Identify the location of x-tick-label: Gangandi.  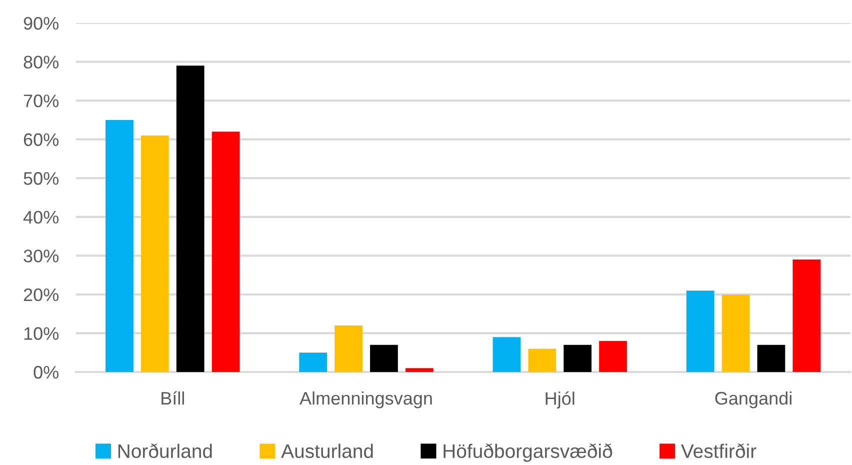
(753, 399).